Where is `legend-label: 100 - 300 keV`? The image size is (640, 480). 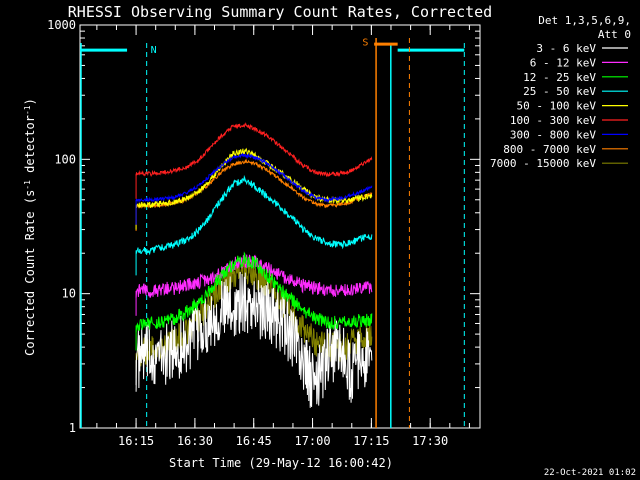
legend-label: 100 - 300 keV is located at coordinates (553, 120).